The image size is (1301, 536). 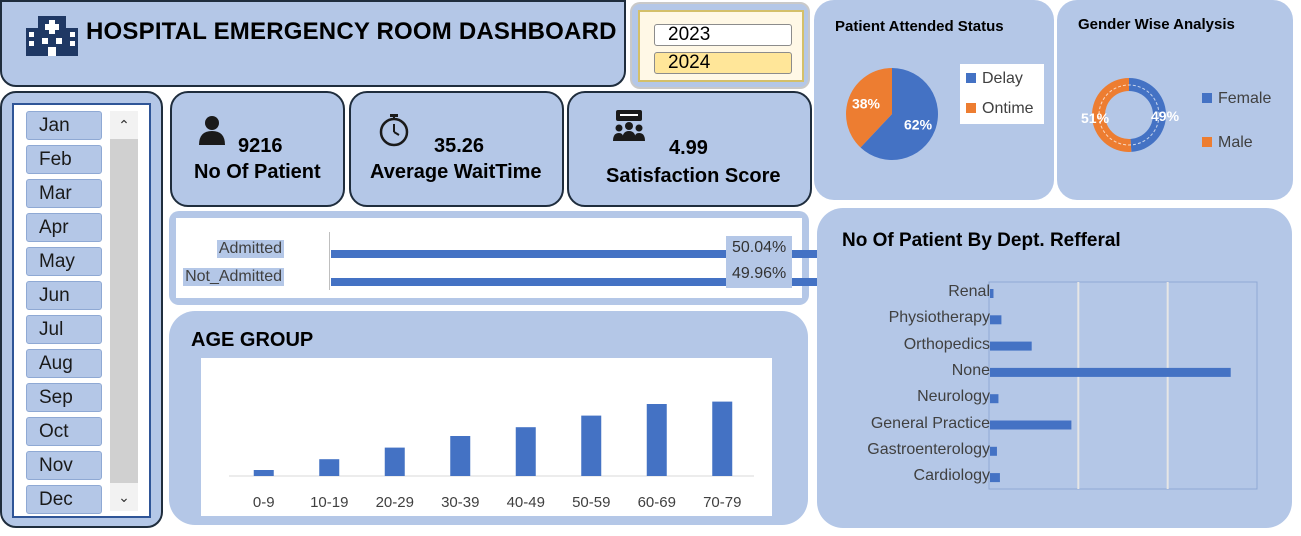 What do you see at coordinates (491, 456) in the screenshot?
I see `age-group-chart-svg: 0-9 10-19 20-29 30-39 40-49 50-59 60-69 70-79` at bounding box center [491, 456].